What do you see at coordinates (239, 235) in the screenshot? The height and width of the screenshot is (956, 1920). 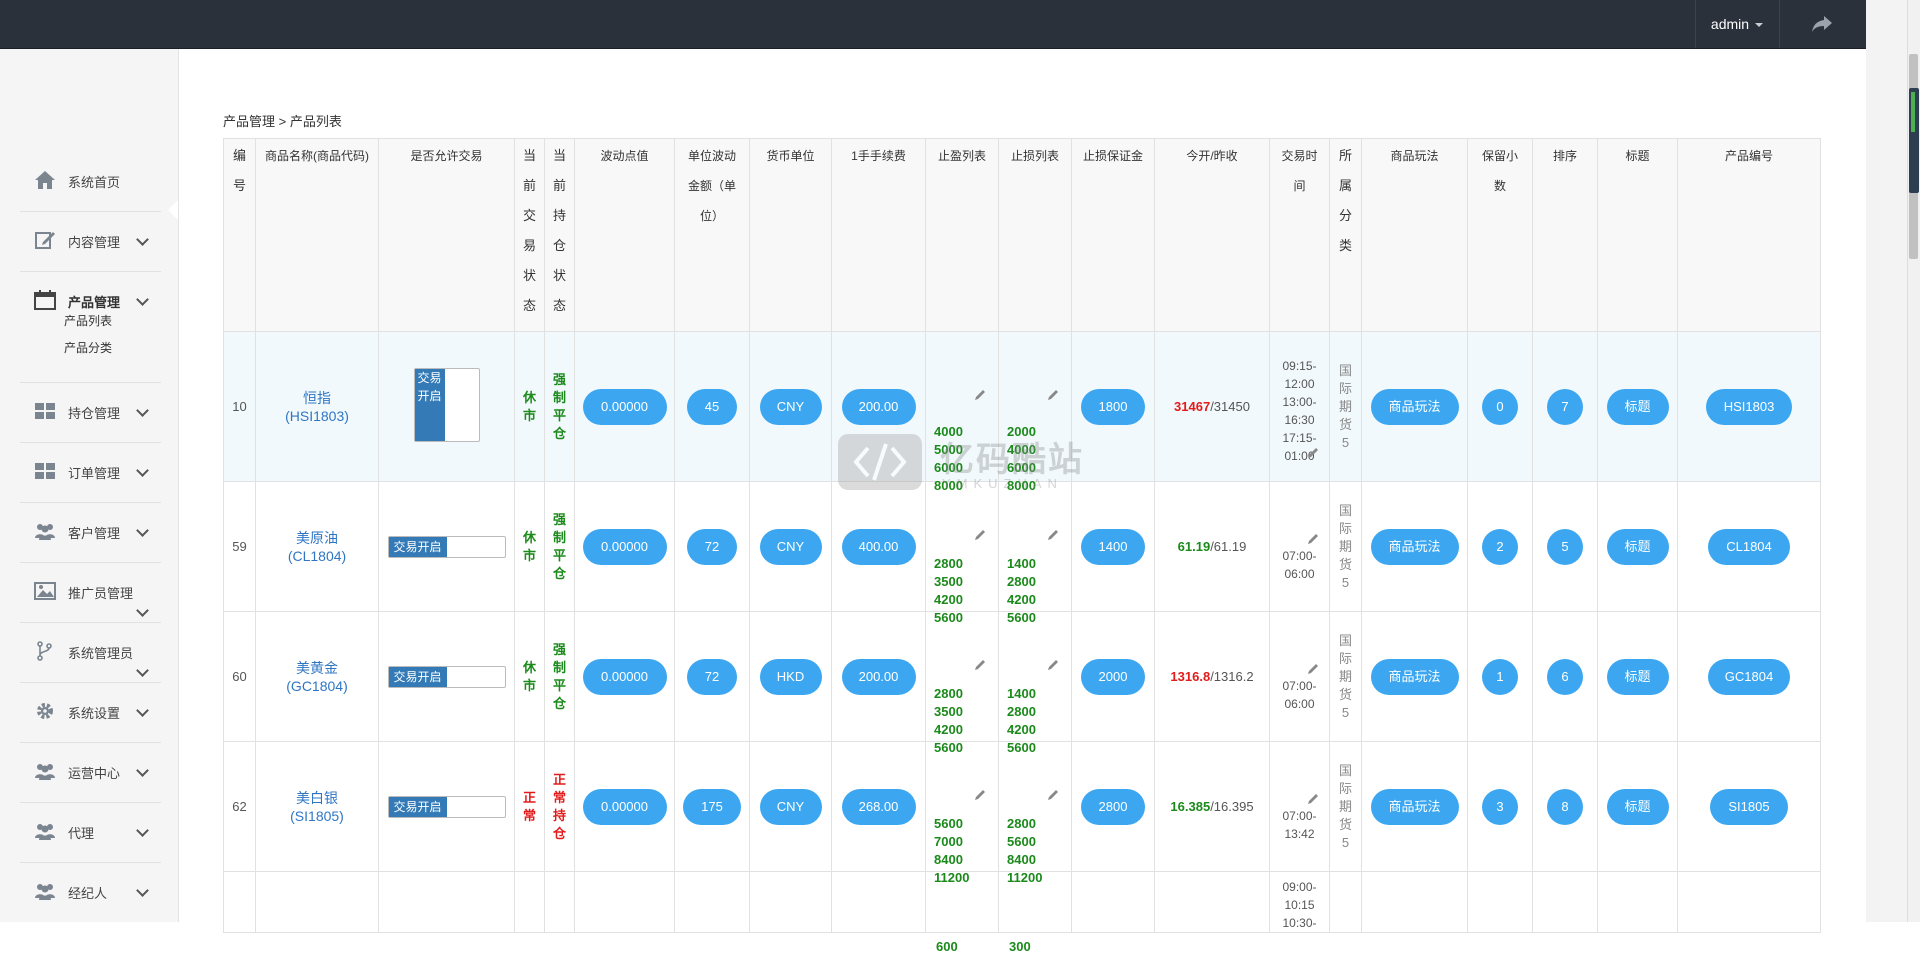 I see `col-header-id: 编号` at bounding box center [239, 235].